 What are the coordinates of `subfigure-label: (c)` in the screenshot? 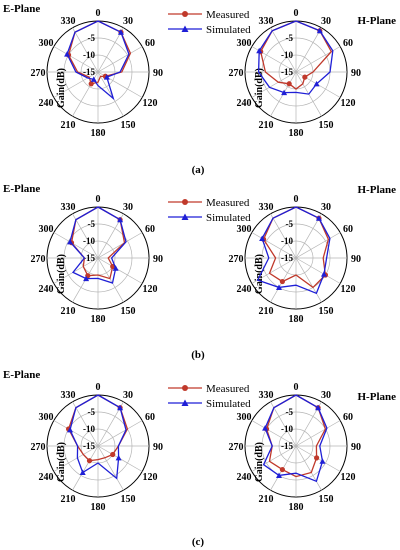 It's located at (198, 542).